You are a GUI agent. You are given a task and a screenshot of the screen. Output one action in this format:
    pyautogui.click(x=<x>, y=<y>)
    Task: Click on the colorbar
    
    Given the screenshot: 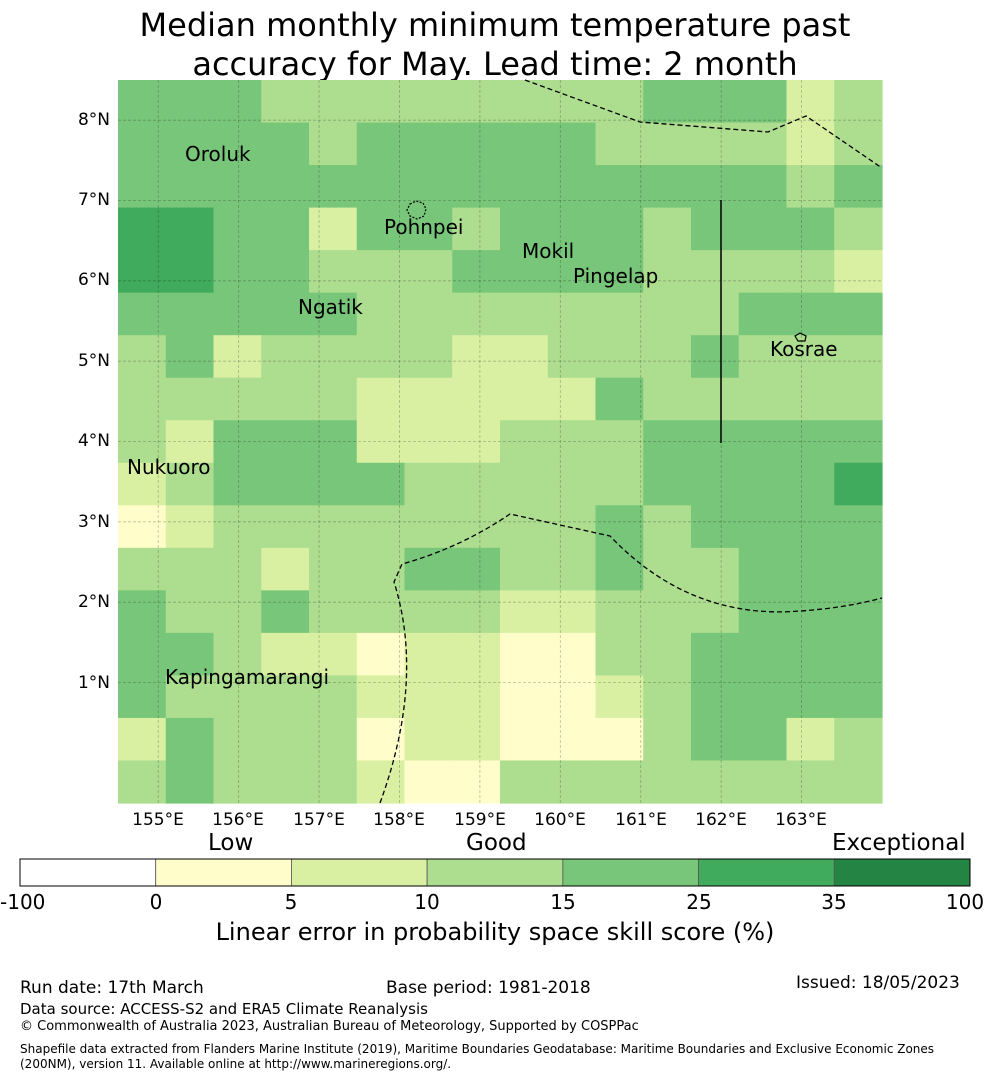 What is the action you would take?
    pyautogui.click(x=495, y=872)
    